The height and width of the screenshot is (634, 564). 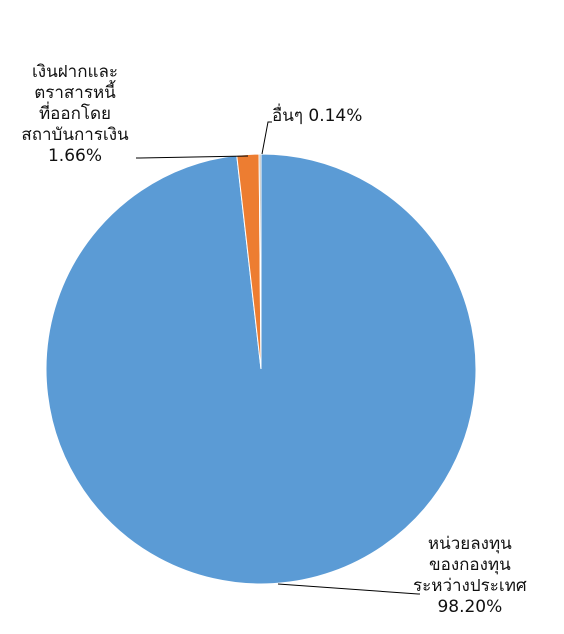 I want to click on label-value: 98.20%, so click(x=470, y=607).